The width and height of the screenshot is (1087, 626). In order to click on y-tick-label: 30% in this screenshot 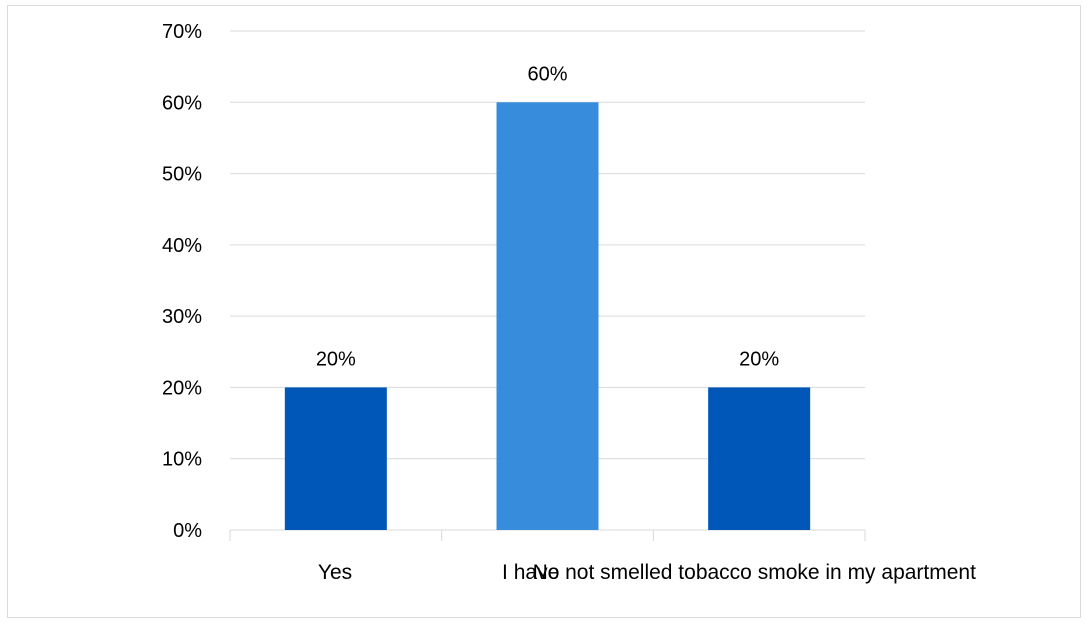, I will do `click(182, 317)`.